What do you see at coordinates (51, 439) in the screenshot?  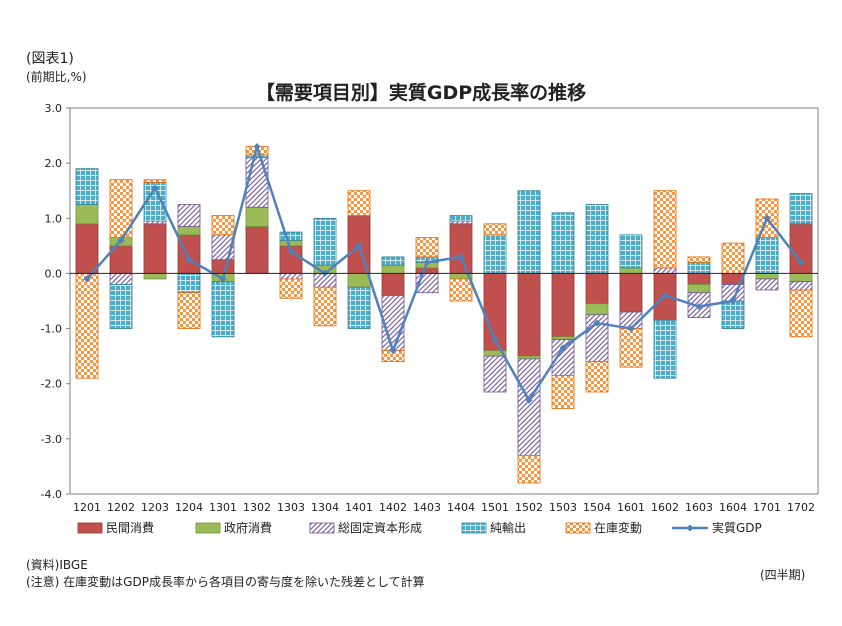 I see `y-tick-label: -3.0` at bounding box center [51, 439].